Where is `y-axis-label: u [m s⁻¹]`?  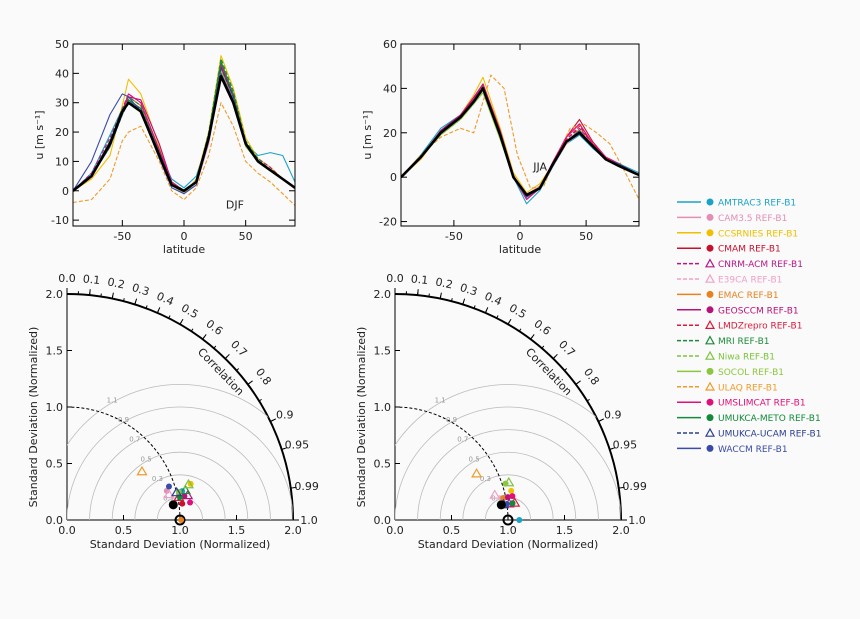
y-axis-label: u [m s⁻¹] is located at coordinates (39, 134).